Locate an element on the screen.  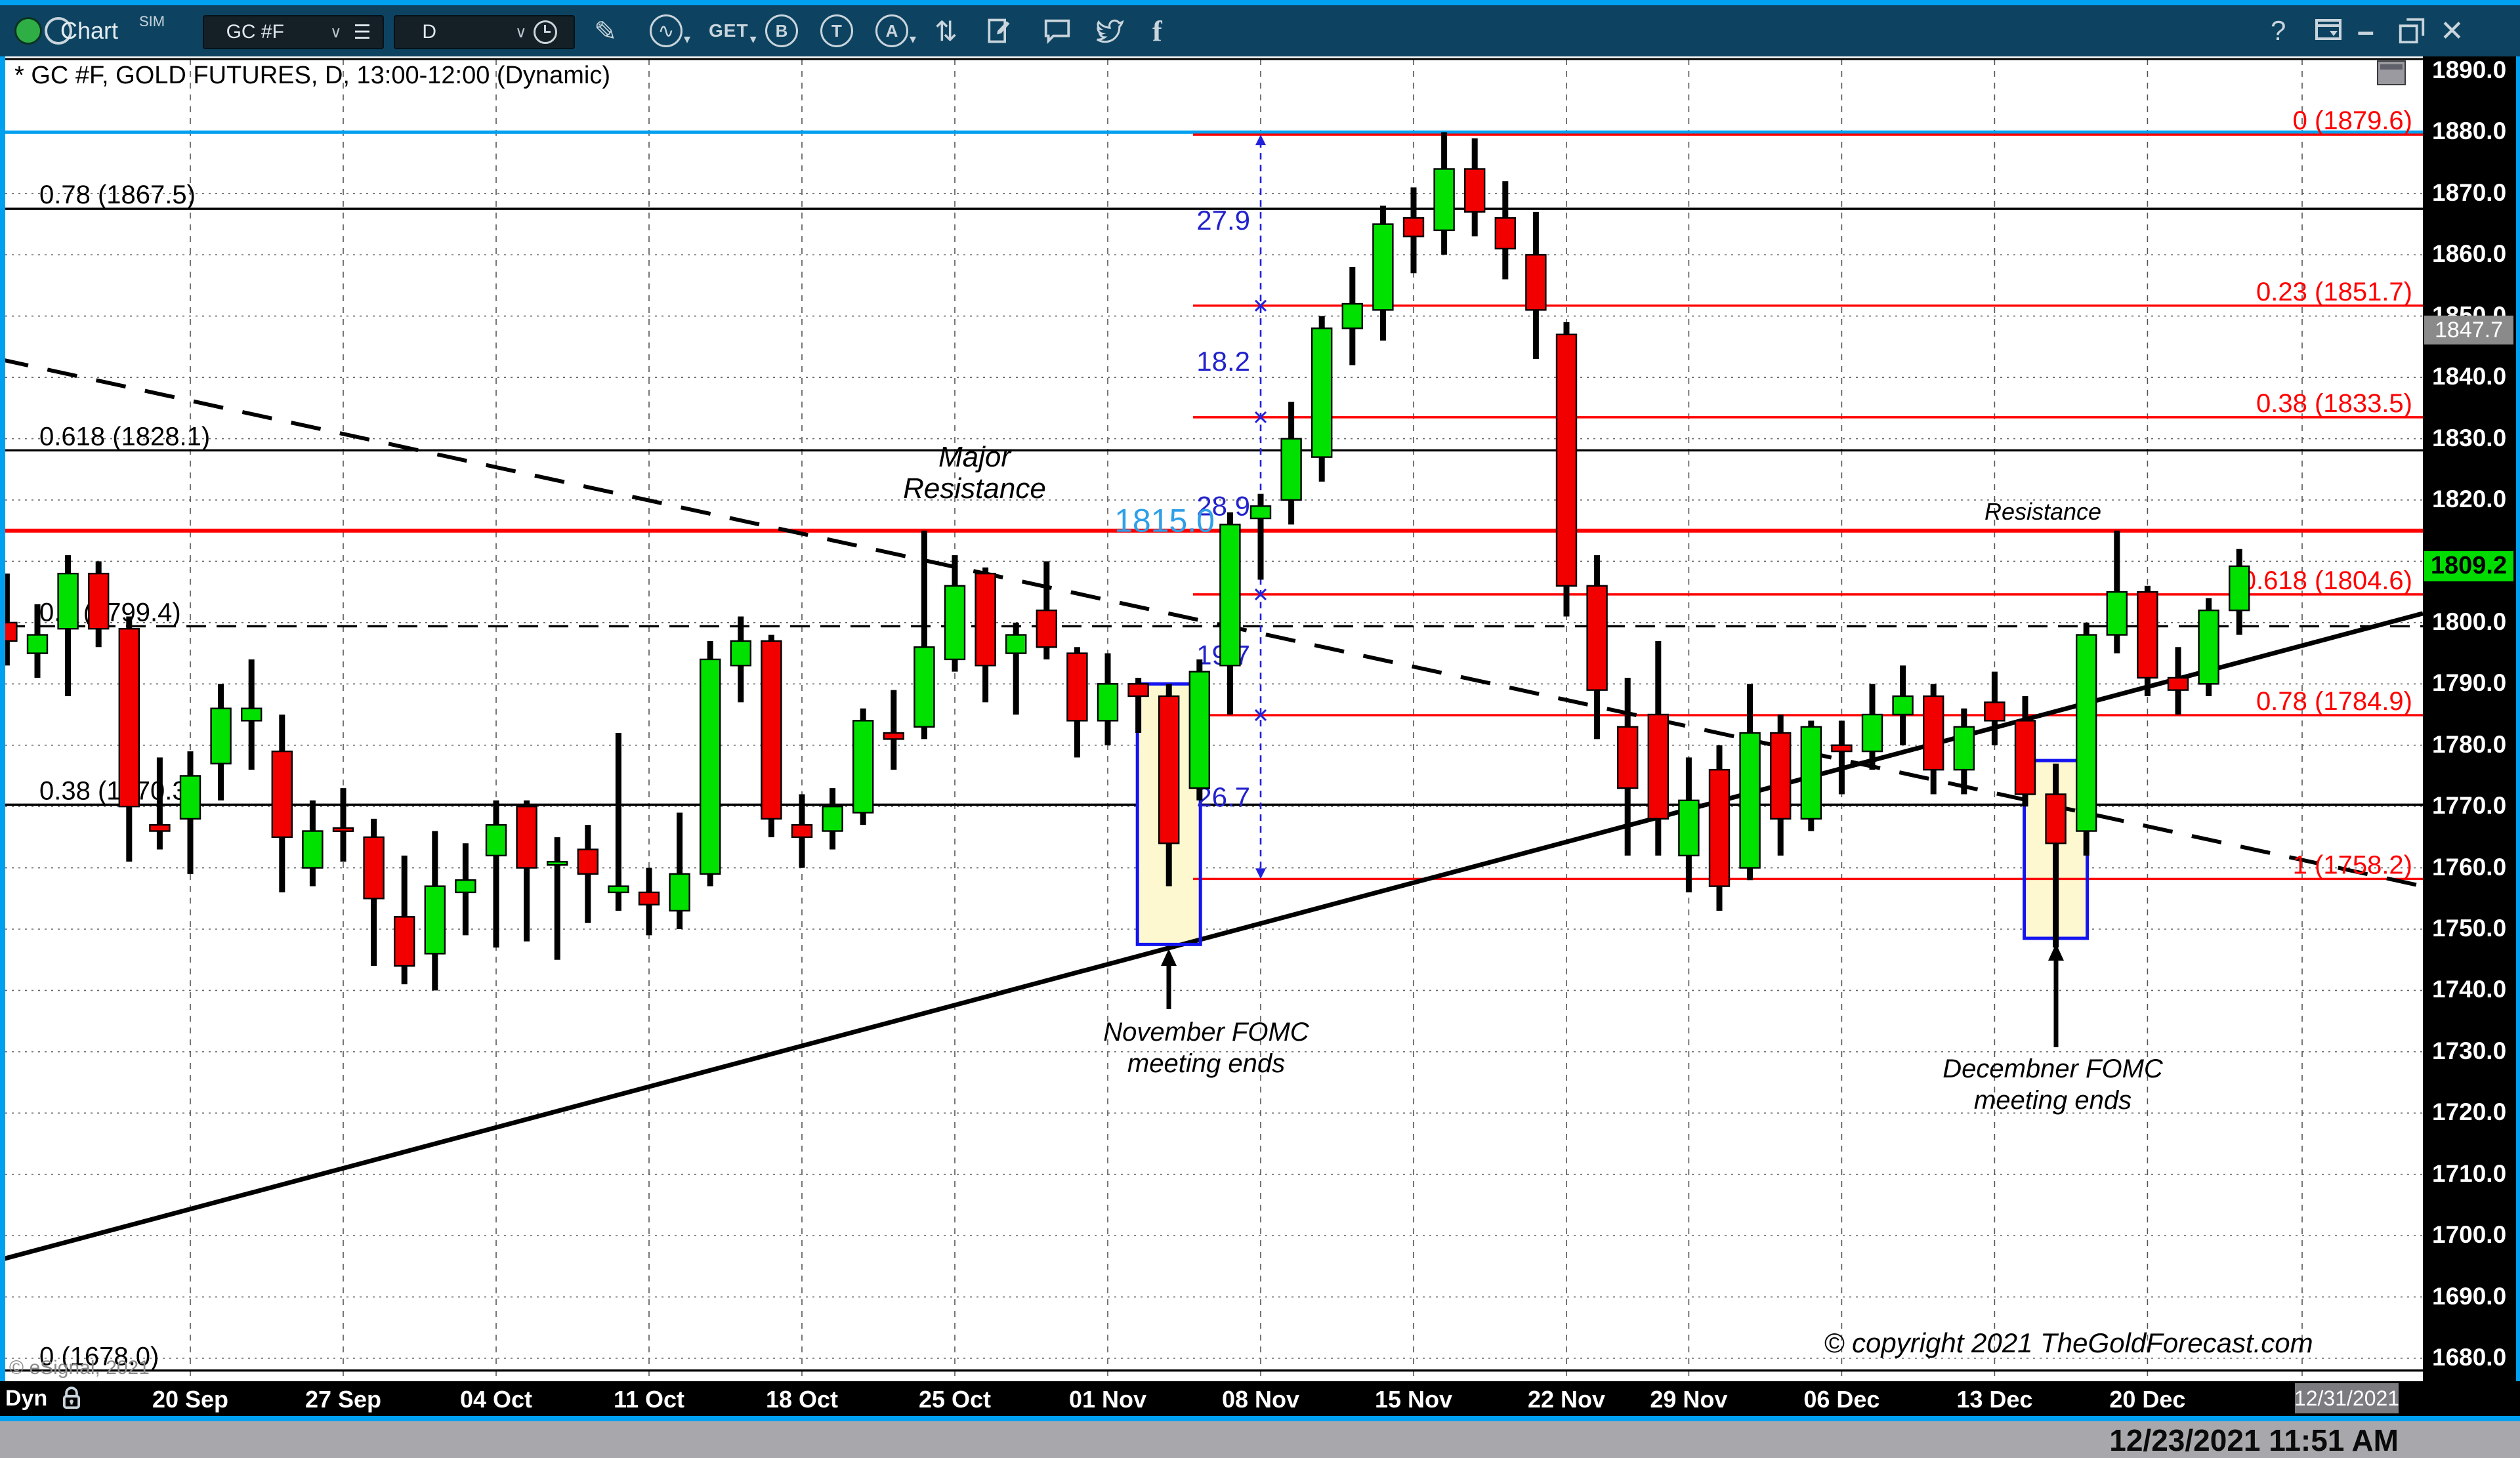
get-data-icon: GET ▾ is located at coordinates (733, 33).